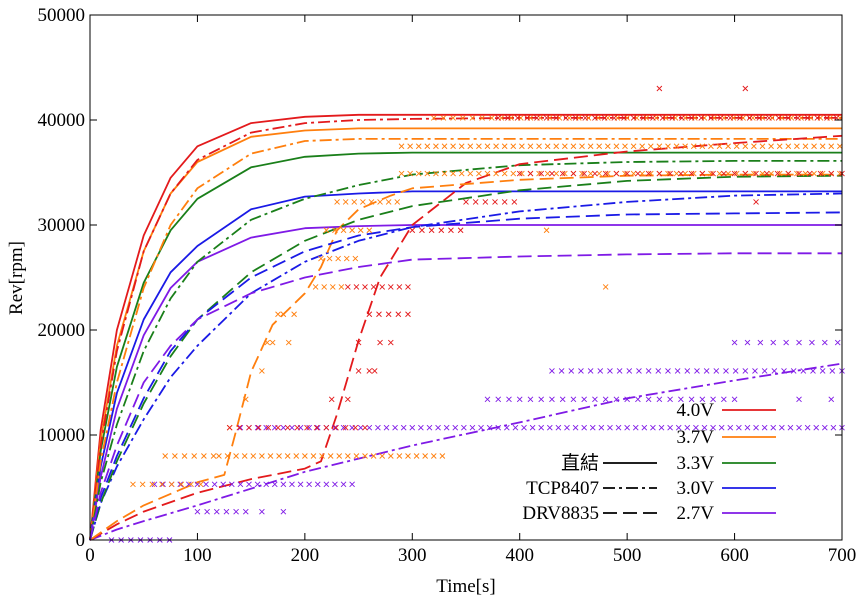 The height and width of the screenshot is (601, 867). Describe the element at coordinates (197, 555) in the screenshot. I see `x-tick-label-1: 100` at that location.